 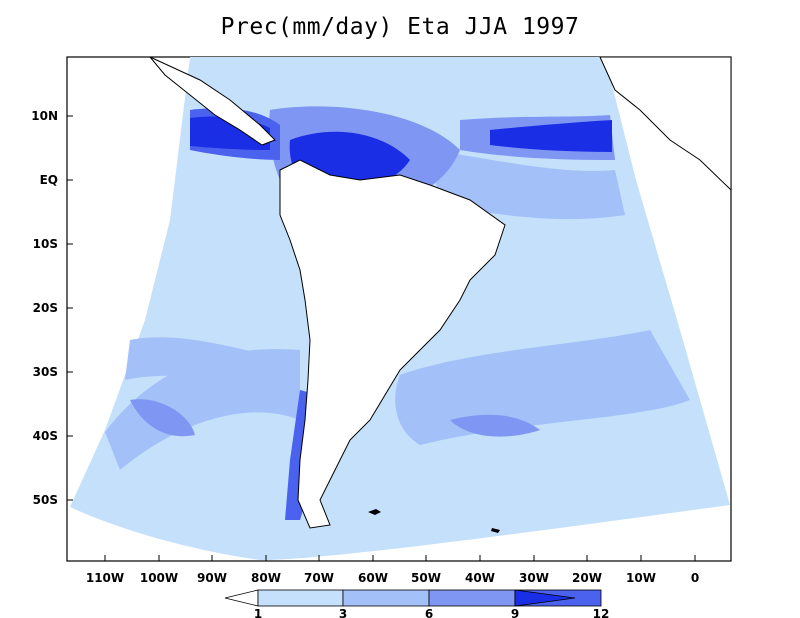 What do you see at coordinates (542, 387) in the screenshot?
I see `band-south-atlantic` at bounding box center [542, 387].